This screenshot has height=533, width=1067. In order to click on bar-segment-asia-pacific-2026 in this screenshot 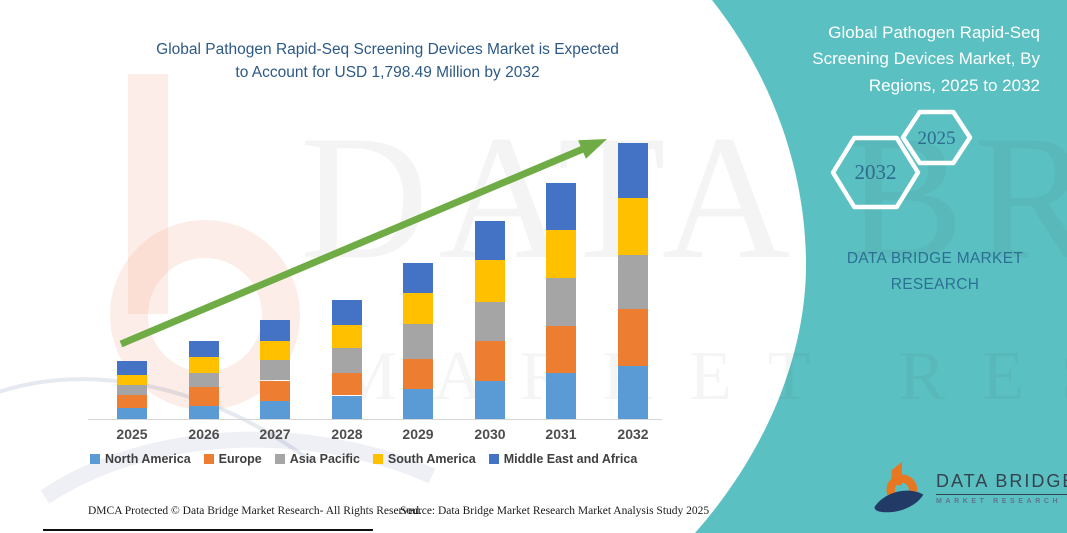, I will do `click(204, 379)`.